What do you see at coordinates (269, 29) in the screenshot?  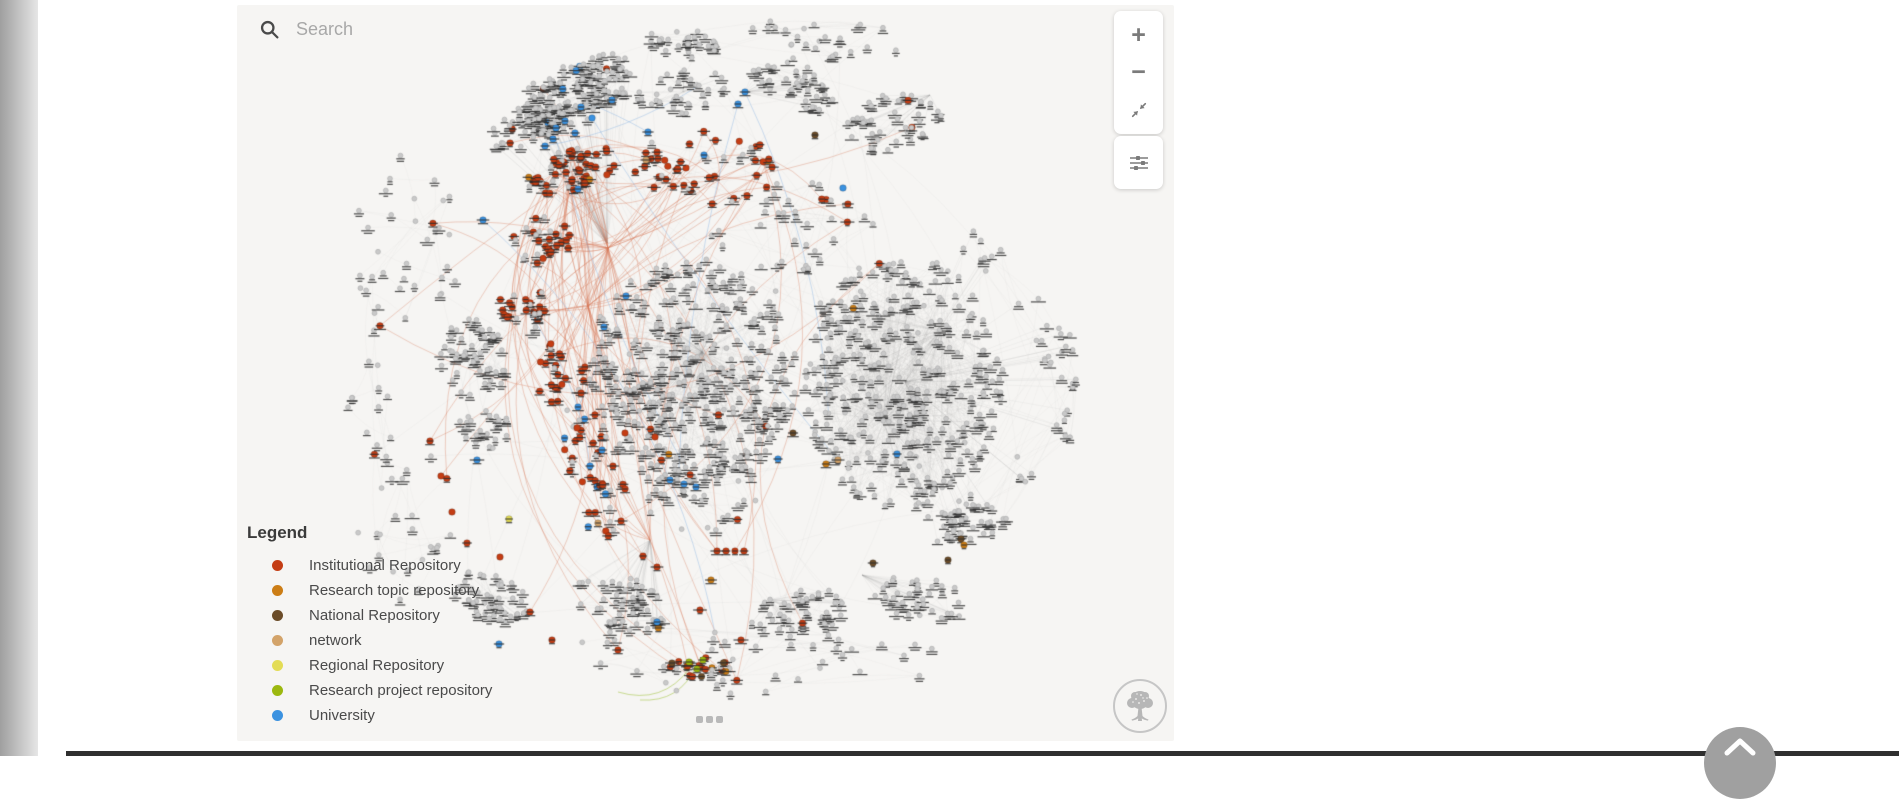 I see `search-icon` at bounding box center [269, 29].